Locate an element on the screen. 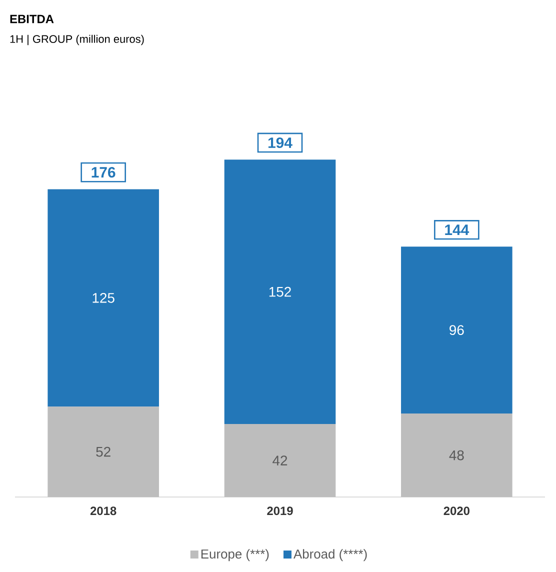  legend-label: Europe (***) is located at coordinates (235, 555).